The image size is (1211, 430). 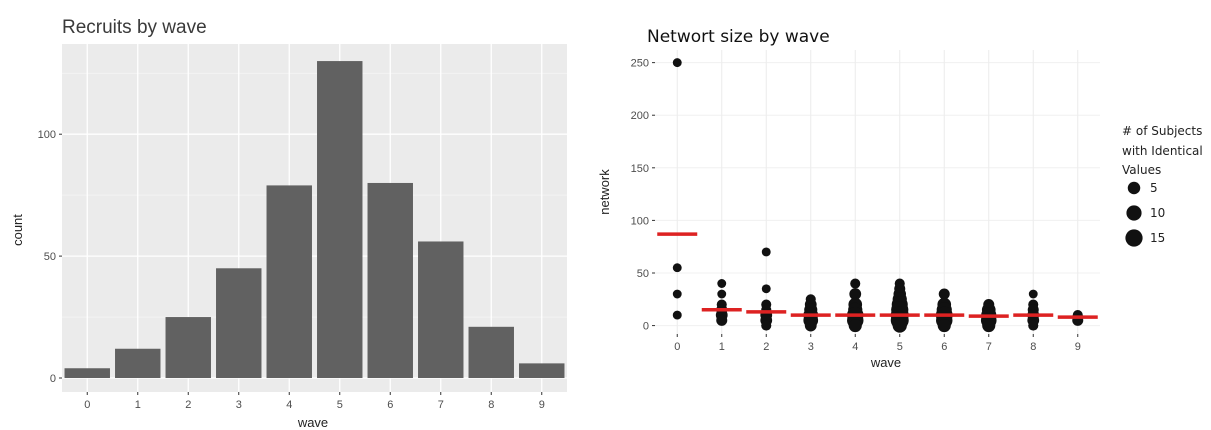 I want to click on chart2-x-tick-label: 4, so click(x=855, y=347).